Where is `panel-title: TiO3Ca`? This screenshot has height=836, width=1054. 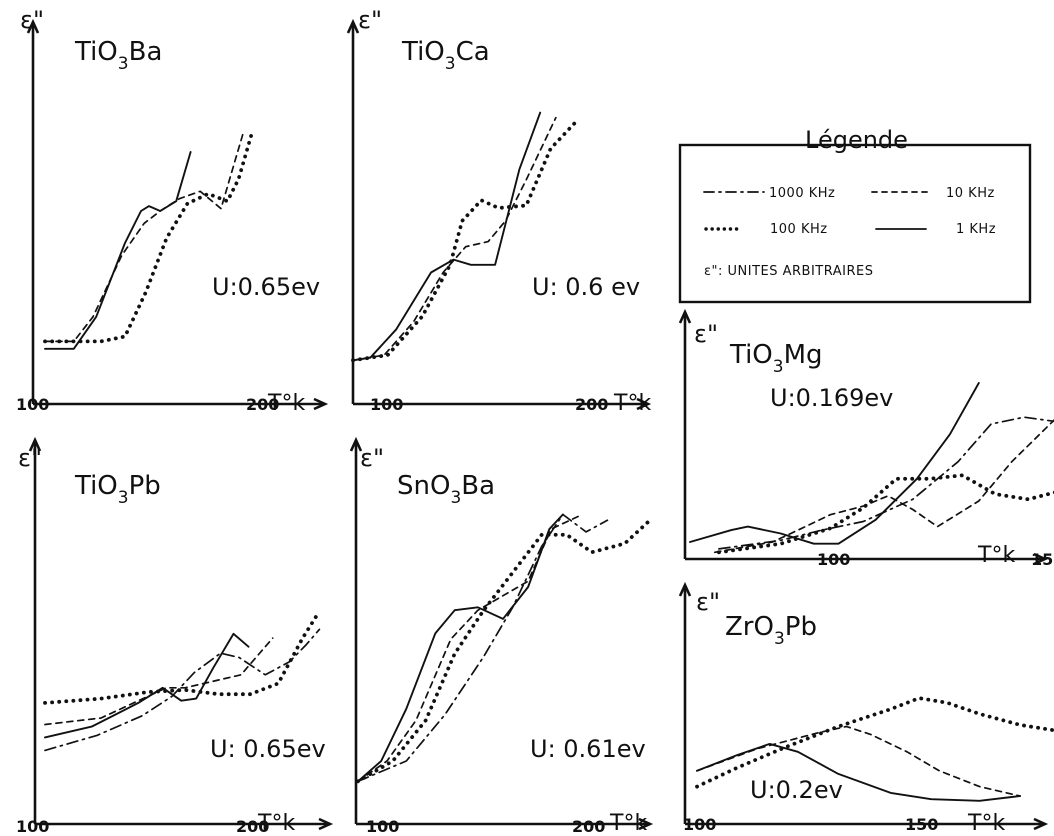 panel-title: TiO3Ca is located at coordinates (445, 55).